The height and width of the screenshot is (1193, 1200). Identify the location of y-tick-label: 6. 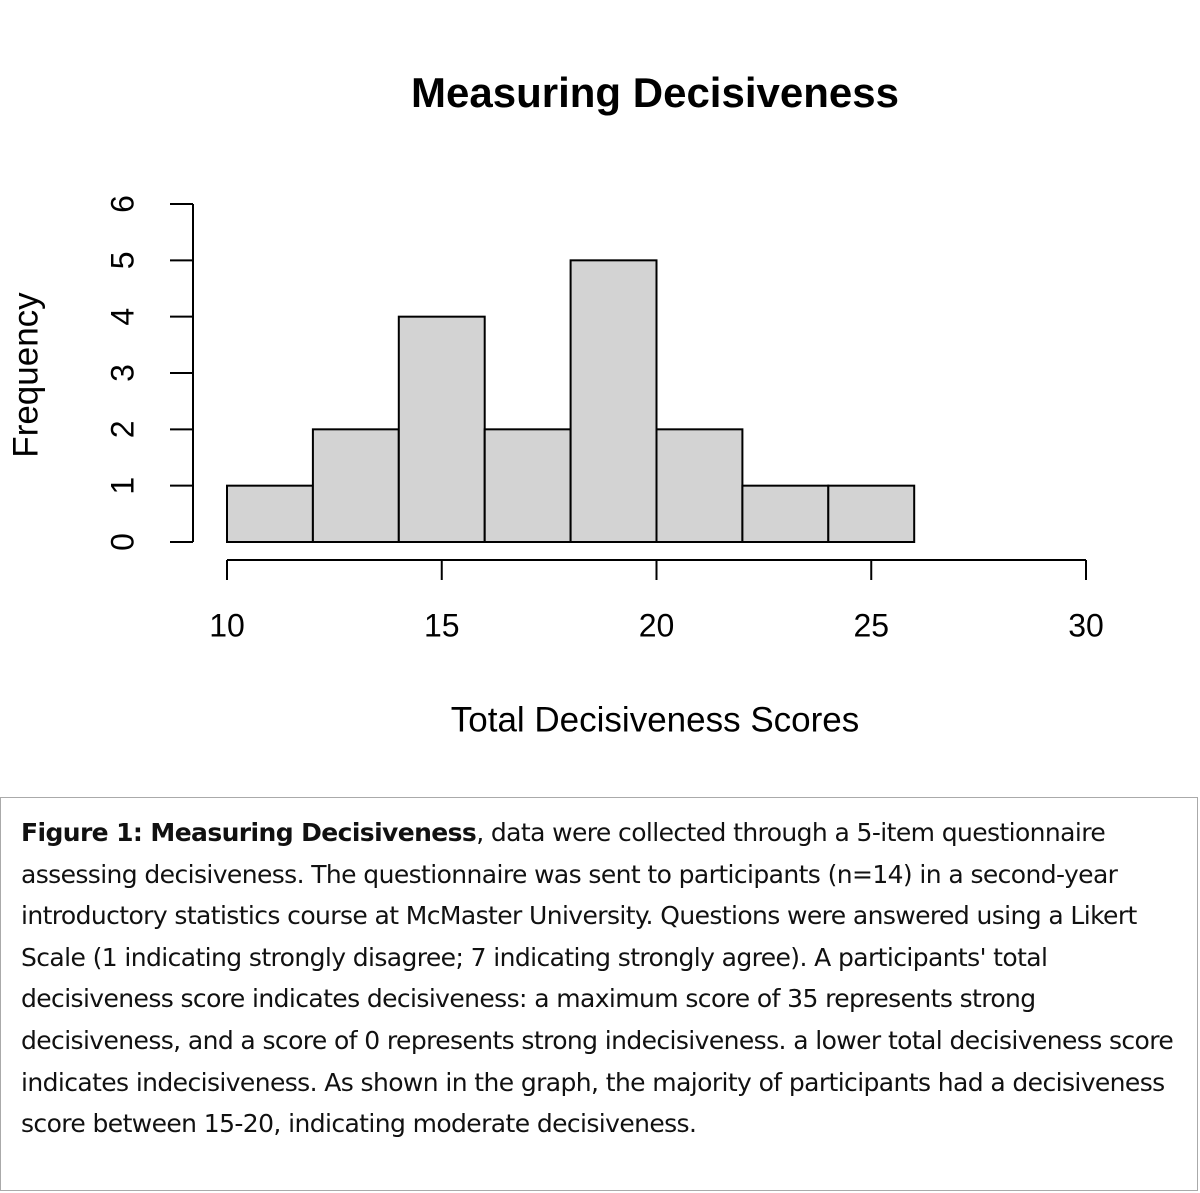
(122, 204).